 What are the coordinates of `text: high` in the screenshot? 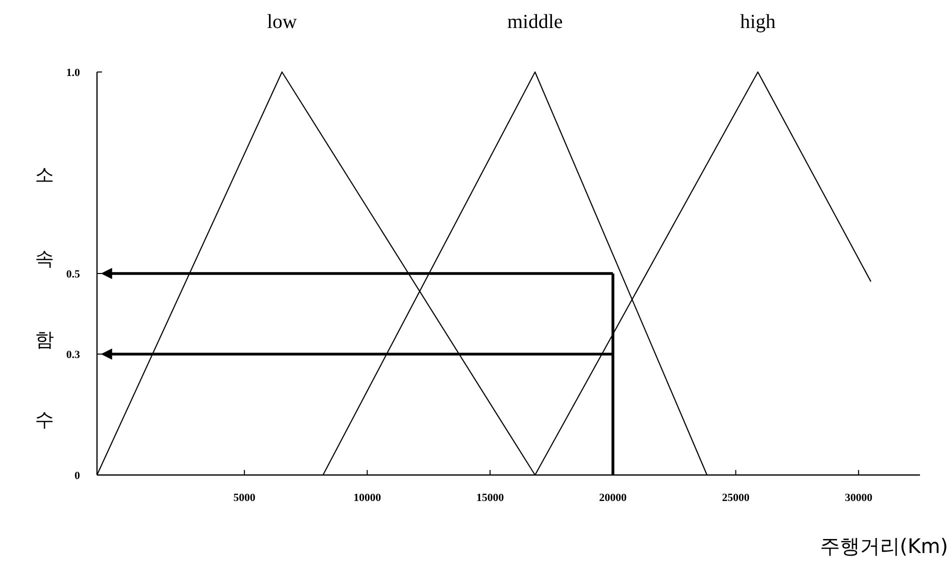 It's located at (758, 22).